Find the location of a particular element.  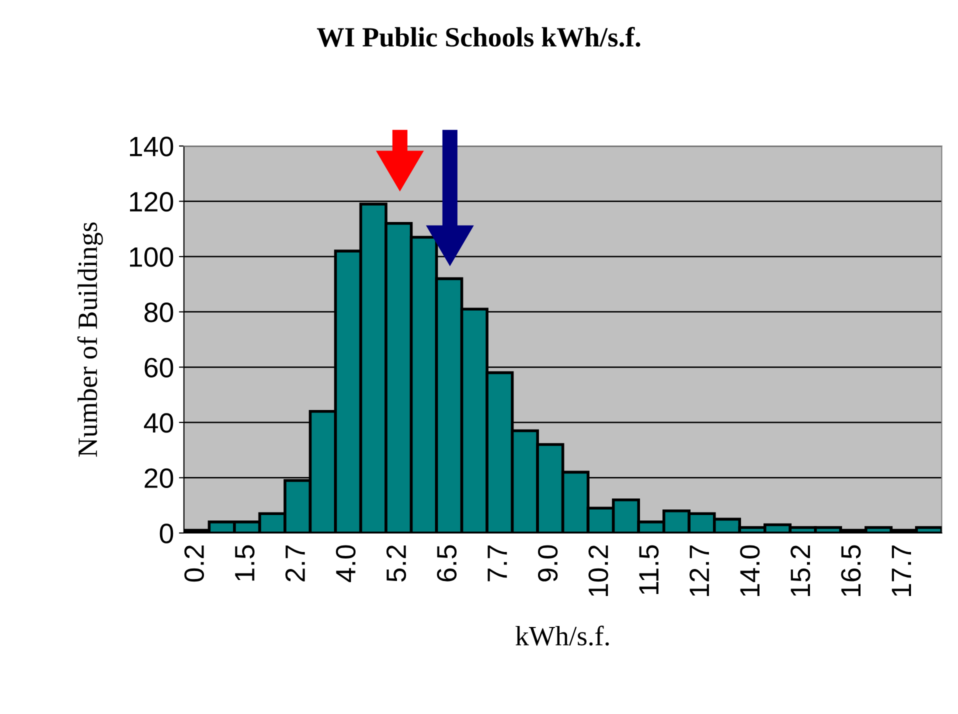

x-tick-label: 15.2 is located at coordinates (800, 571).